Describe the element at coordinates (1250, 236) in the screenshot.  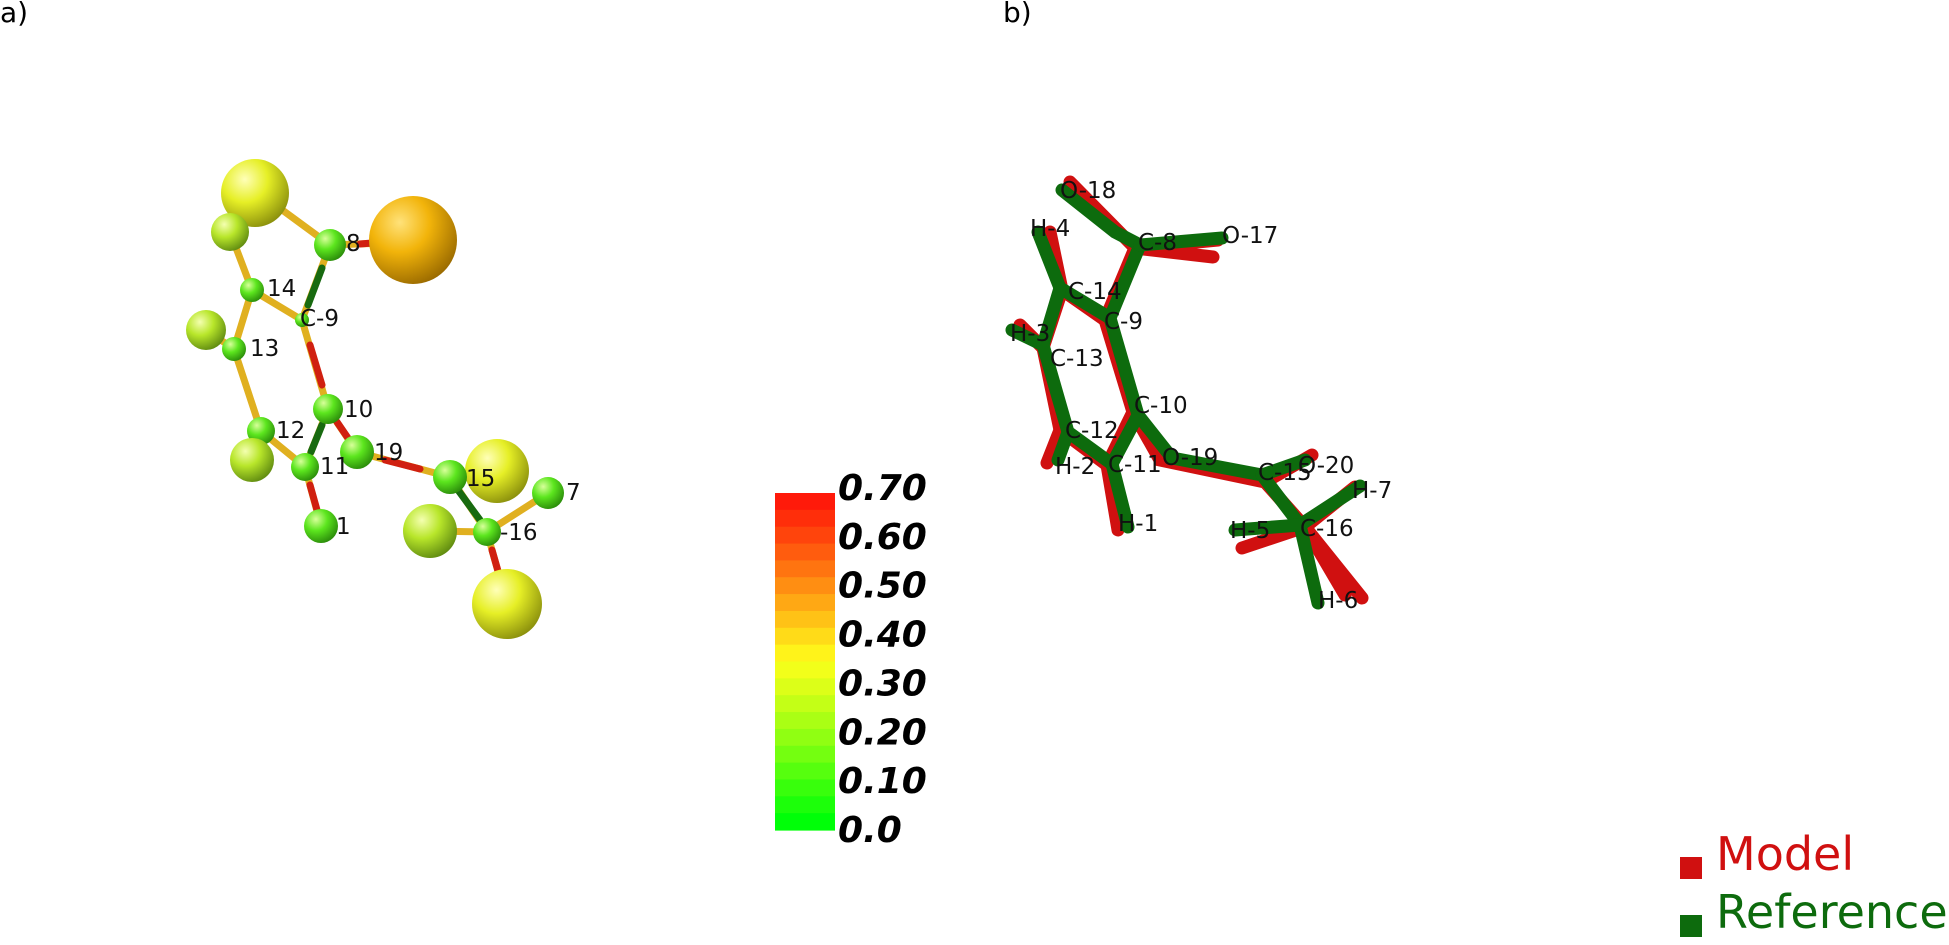
I see `atom-label: O-17` at that location.